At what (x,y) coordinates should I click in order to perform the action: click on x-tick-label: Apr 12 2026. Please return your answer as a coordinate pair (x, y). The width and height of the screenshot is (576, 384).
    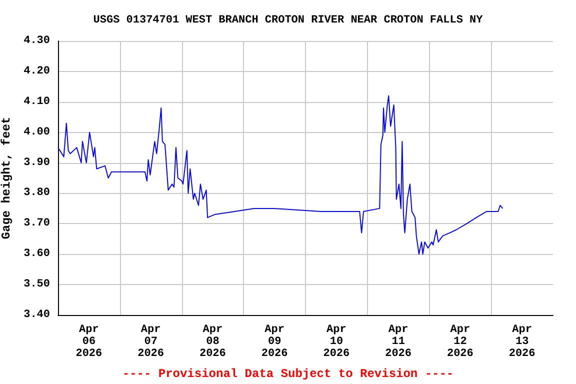
    Looking at the image, I should click on (460, 342).